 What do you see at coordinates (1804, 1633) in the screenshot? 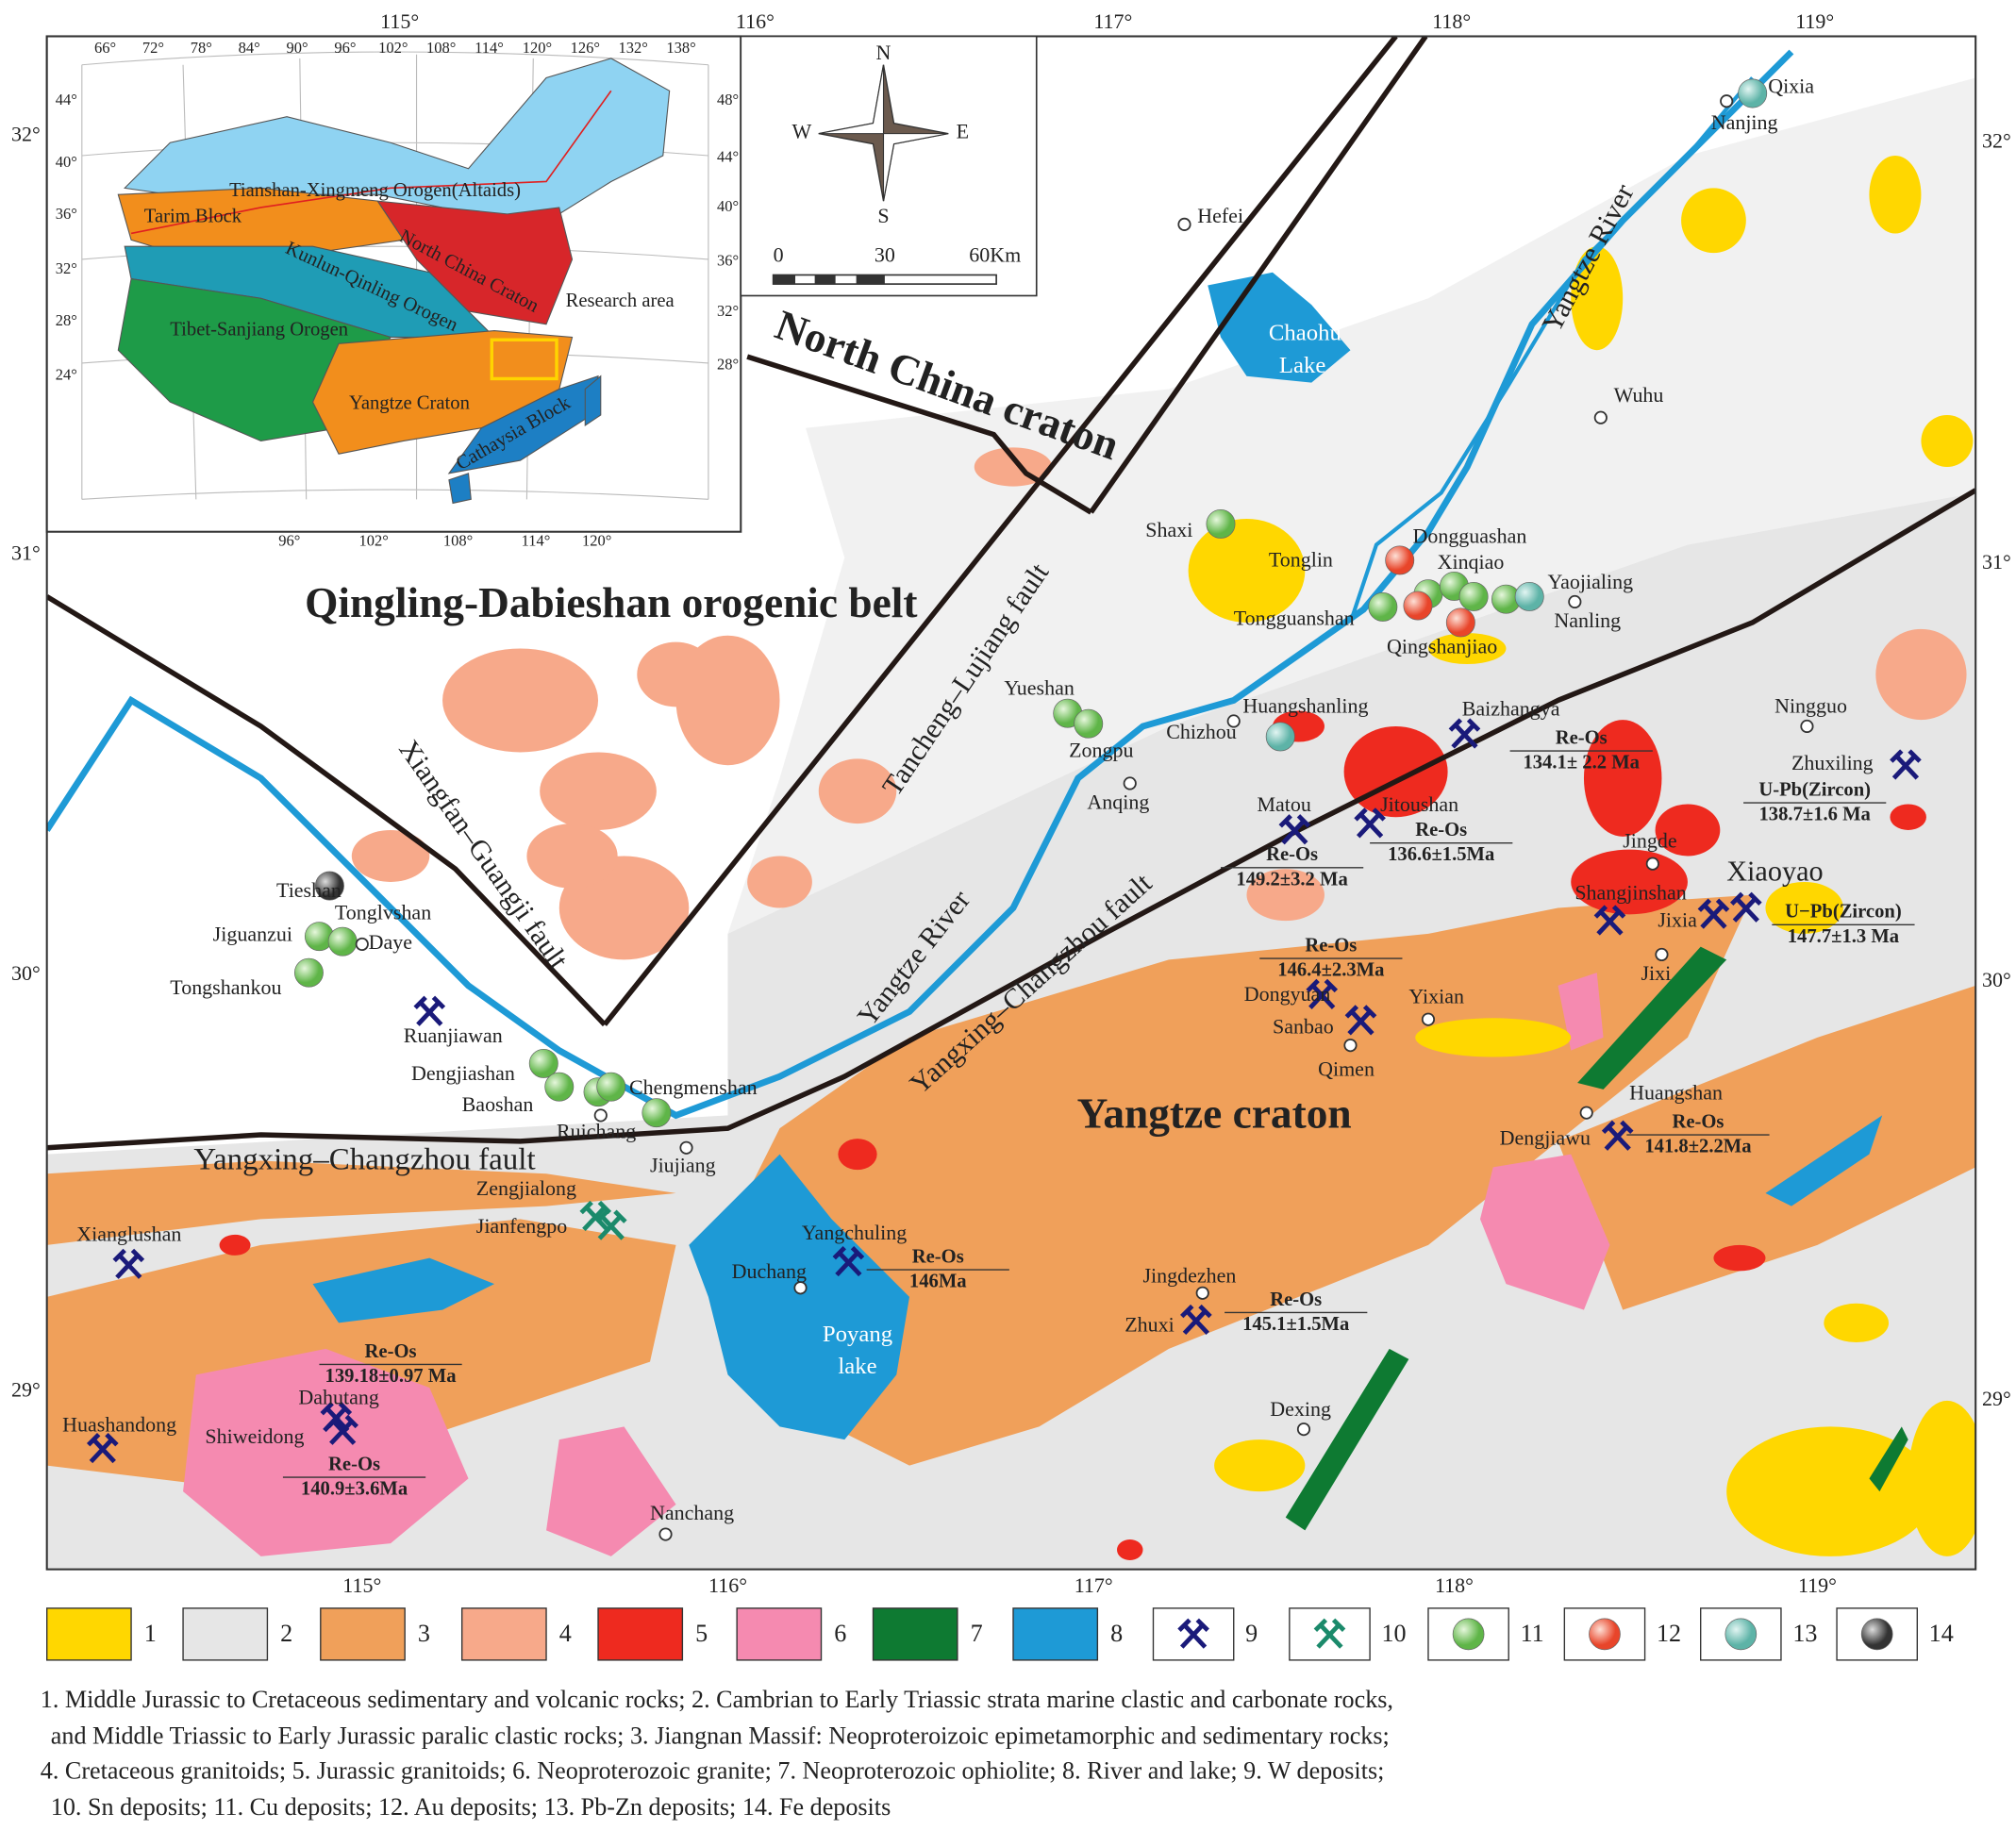
I see `legend-number: 13` at bounding box center [1804, 1633].